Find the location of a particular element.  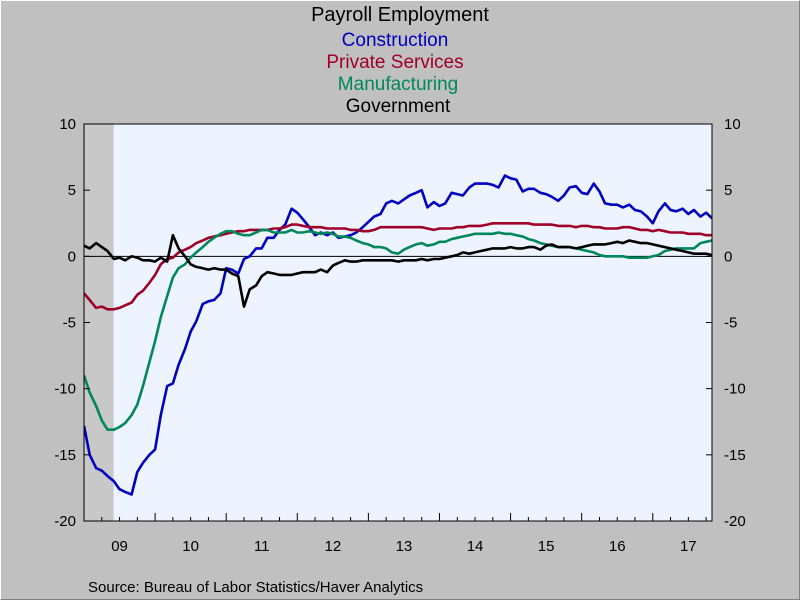

y-tick-label-left: -15 is located at coordinates (65, 455).